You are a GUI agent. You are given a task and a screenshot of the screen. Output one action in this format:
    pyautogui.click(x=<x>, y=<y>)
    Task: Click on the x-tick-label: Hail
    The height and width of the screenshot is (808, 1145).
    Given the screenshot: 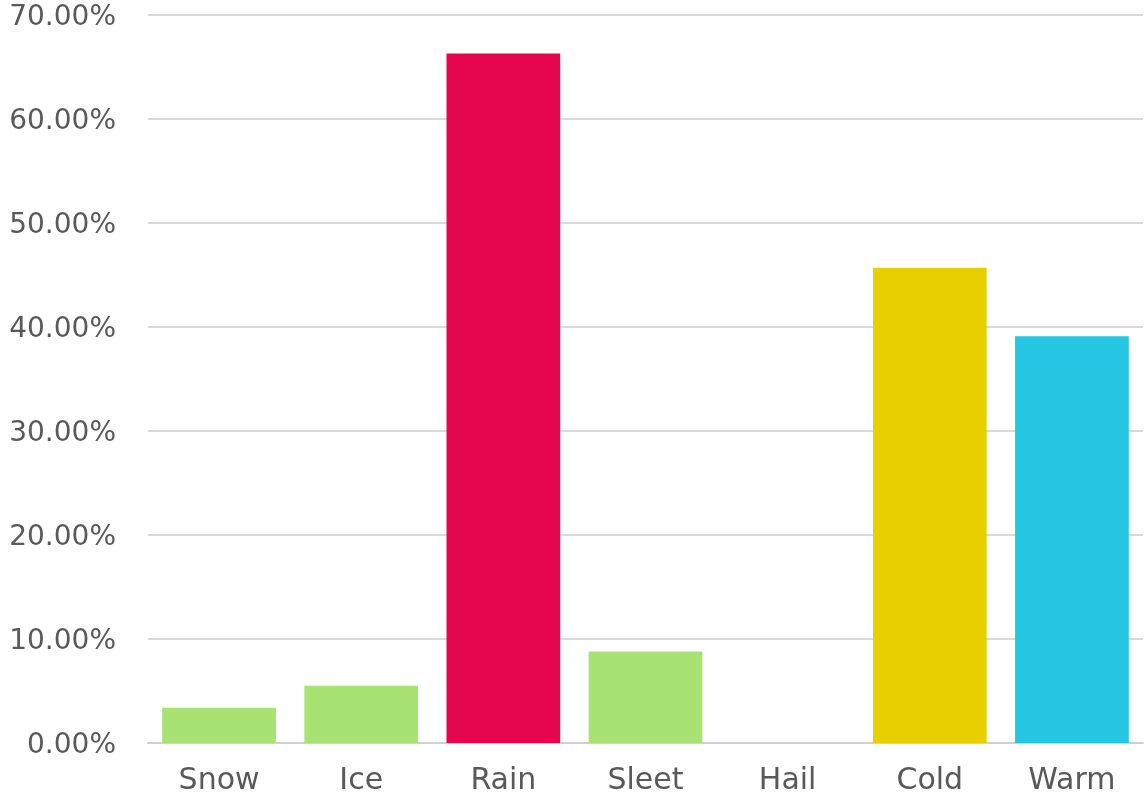 What is the action you would take?
    pyautogui.click(x=787, y=778)
    